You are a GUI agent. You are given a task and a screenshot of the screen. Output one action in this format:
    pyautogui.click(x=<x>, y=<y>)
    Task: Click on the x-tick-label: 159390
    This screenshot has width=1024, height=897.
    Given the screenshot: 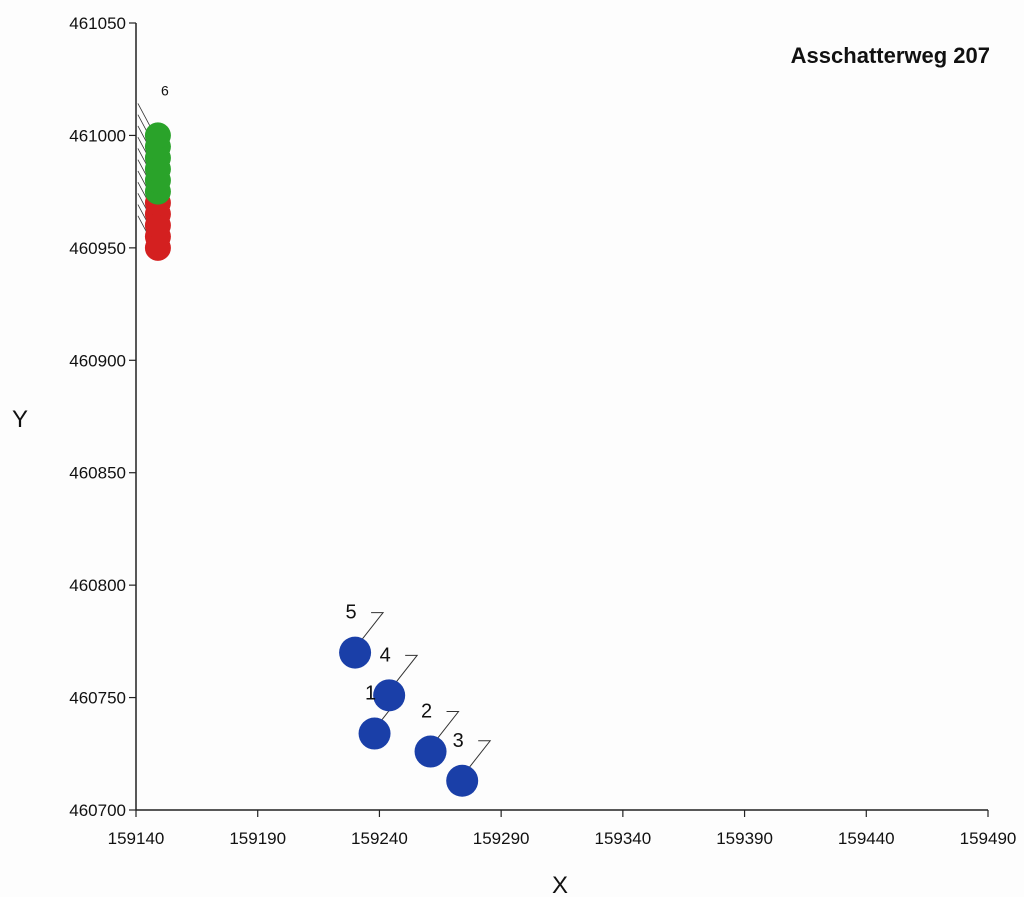 What is the action you would take?
    pyautogui.click(x=744, y=838)
    